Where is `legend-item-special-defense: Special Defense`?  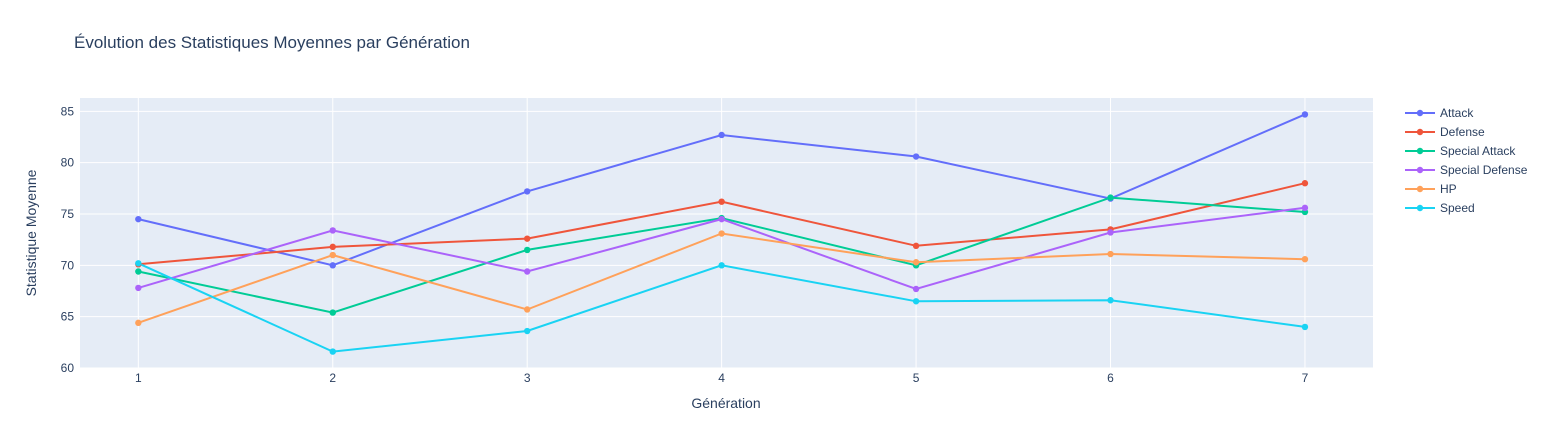 legend-item-special-defense: Special Defense is located at coordinates (1466, 170).